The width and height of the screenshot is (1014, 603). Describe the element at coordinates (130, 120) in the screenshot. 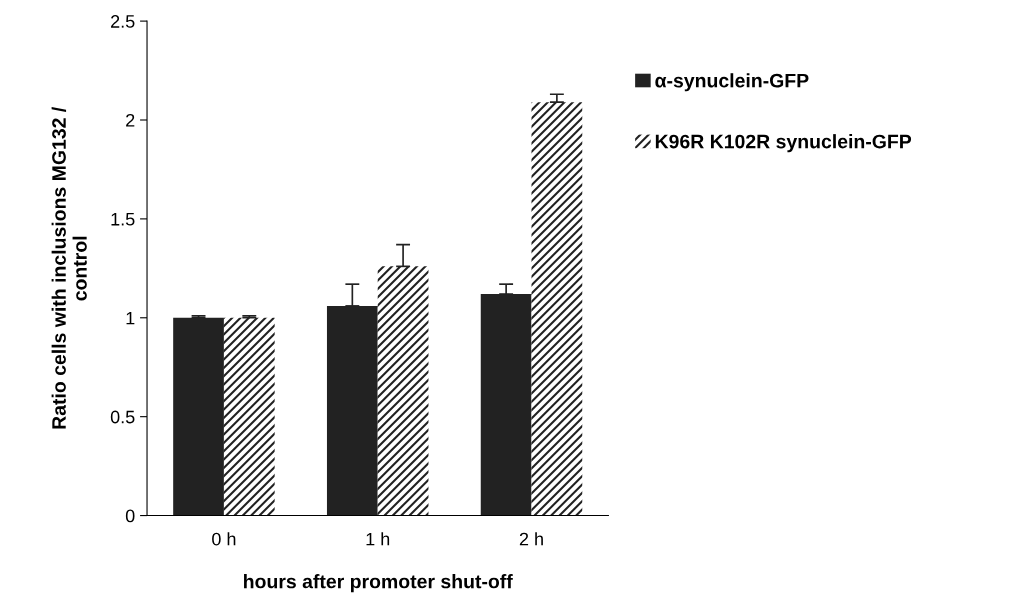

I see `y-tick-label: 2` at that location.